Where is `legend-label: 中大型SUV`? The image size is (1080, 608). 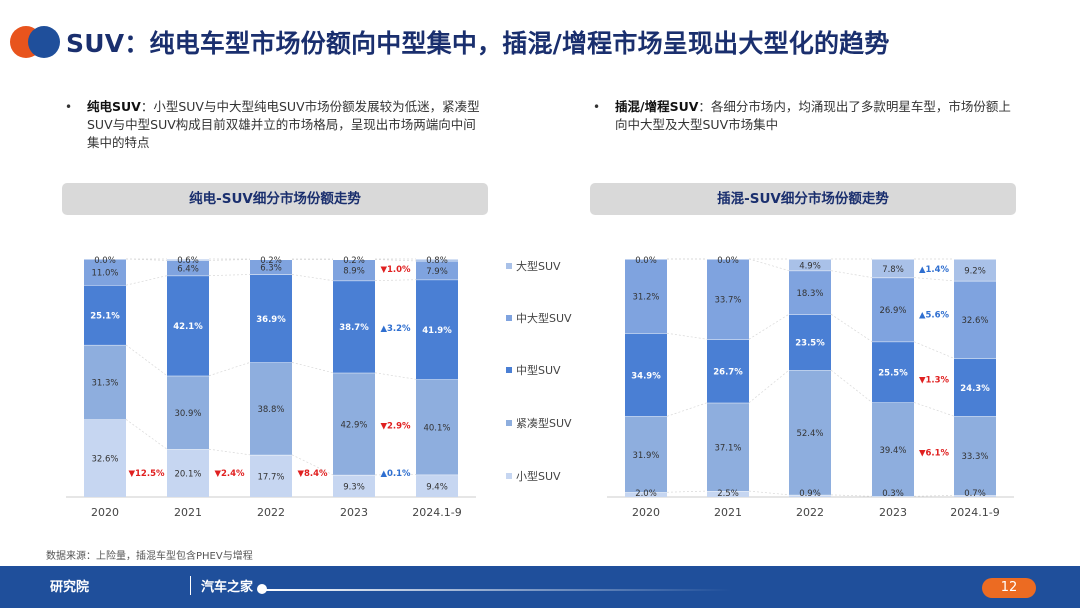 legend-label: 中大型SUV is located at coordinates (544, 318).